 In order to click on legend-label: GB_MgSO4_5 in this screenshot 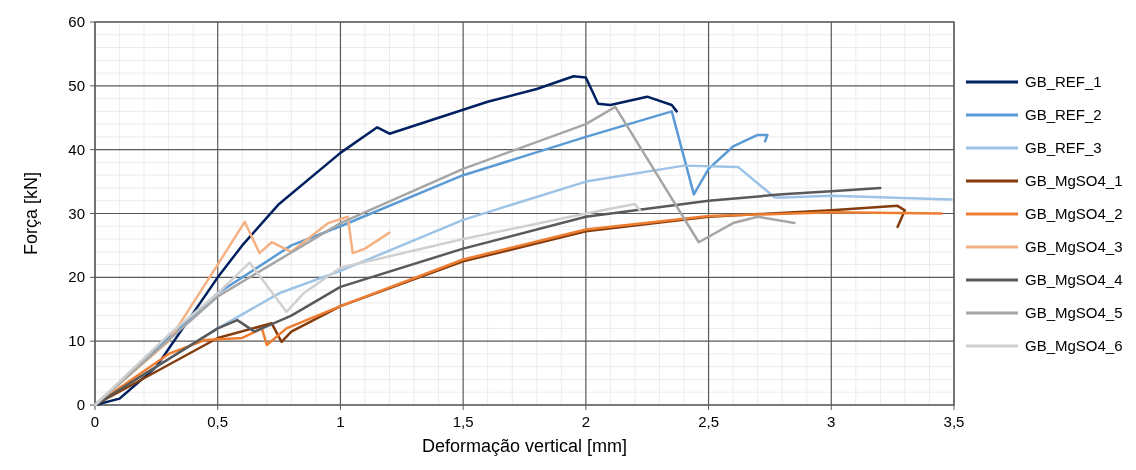, I will do `click(1074, 312)`.